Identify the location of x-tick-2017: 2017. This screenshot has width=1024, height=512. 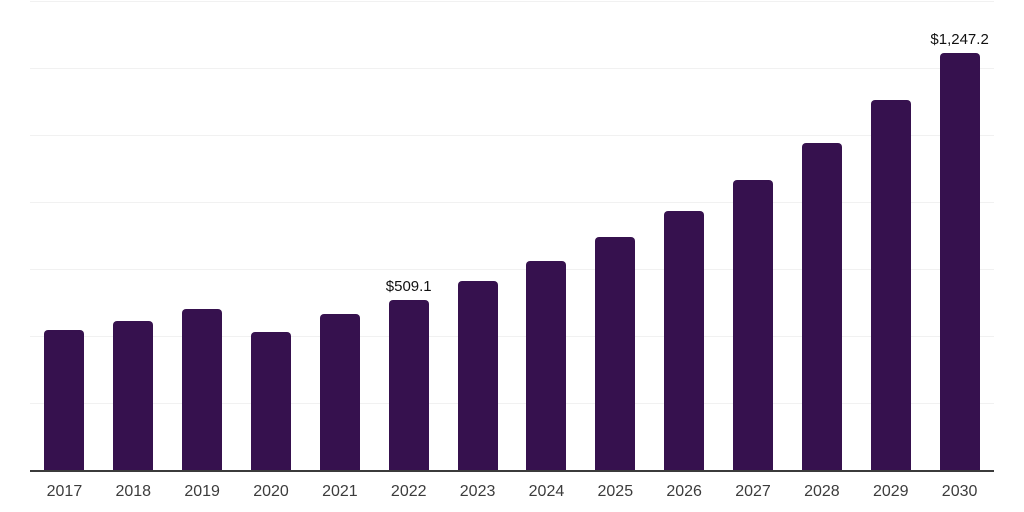
(64, 491).